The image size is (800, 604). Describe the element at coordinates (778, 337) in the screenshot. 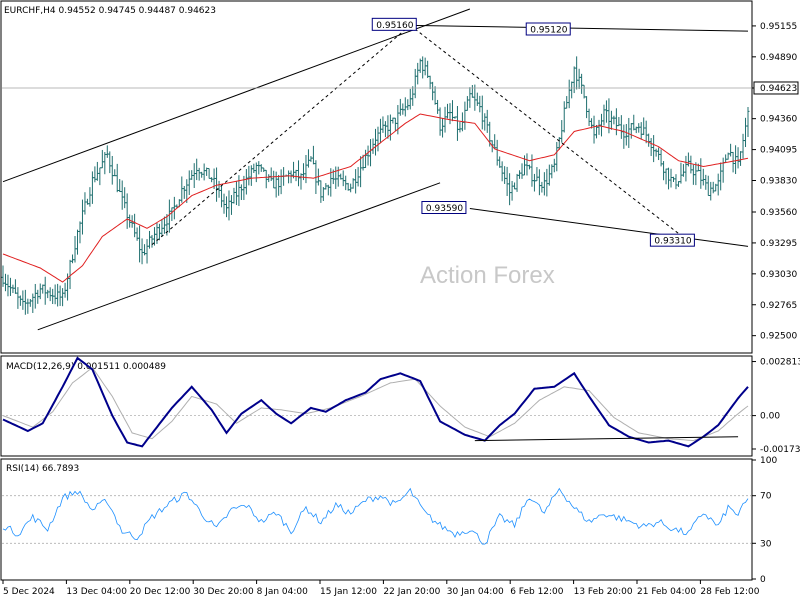

I see `price-axis-label: 0.92500` at that location.